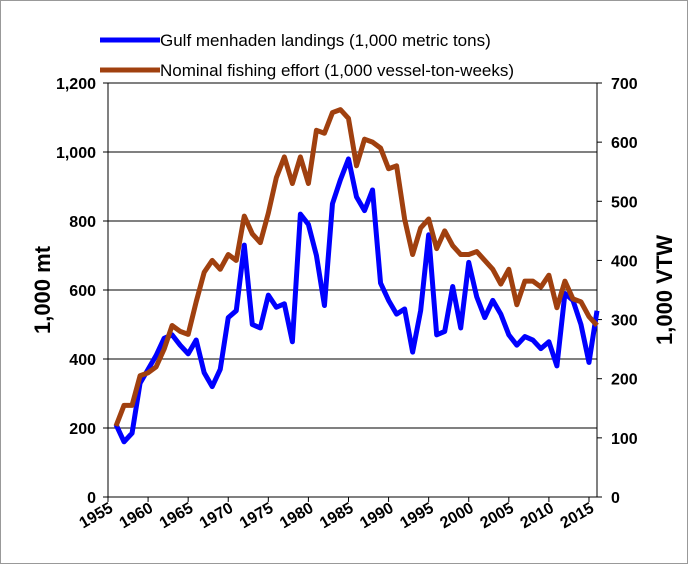 The width and height of the screenshot is (689, 570). Describe the element at coordinates (82, 429) in the screenshot. I see `y-tick-label: 200` at that location.